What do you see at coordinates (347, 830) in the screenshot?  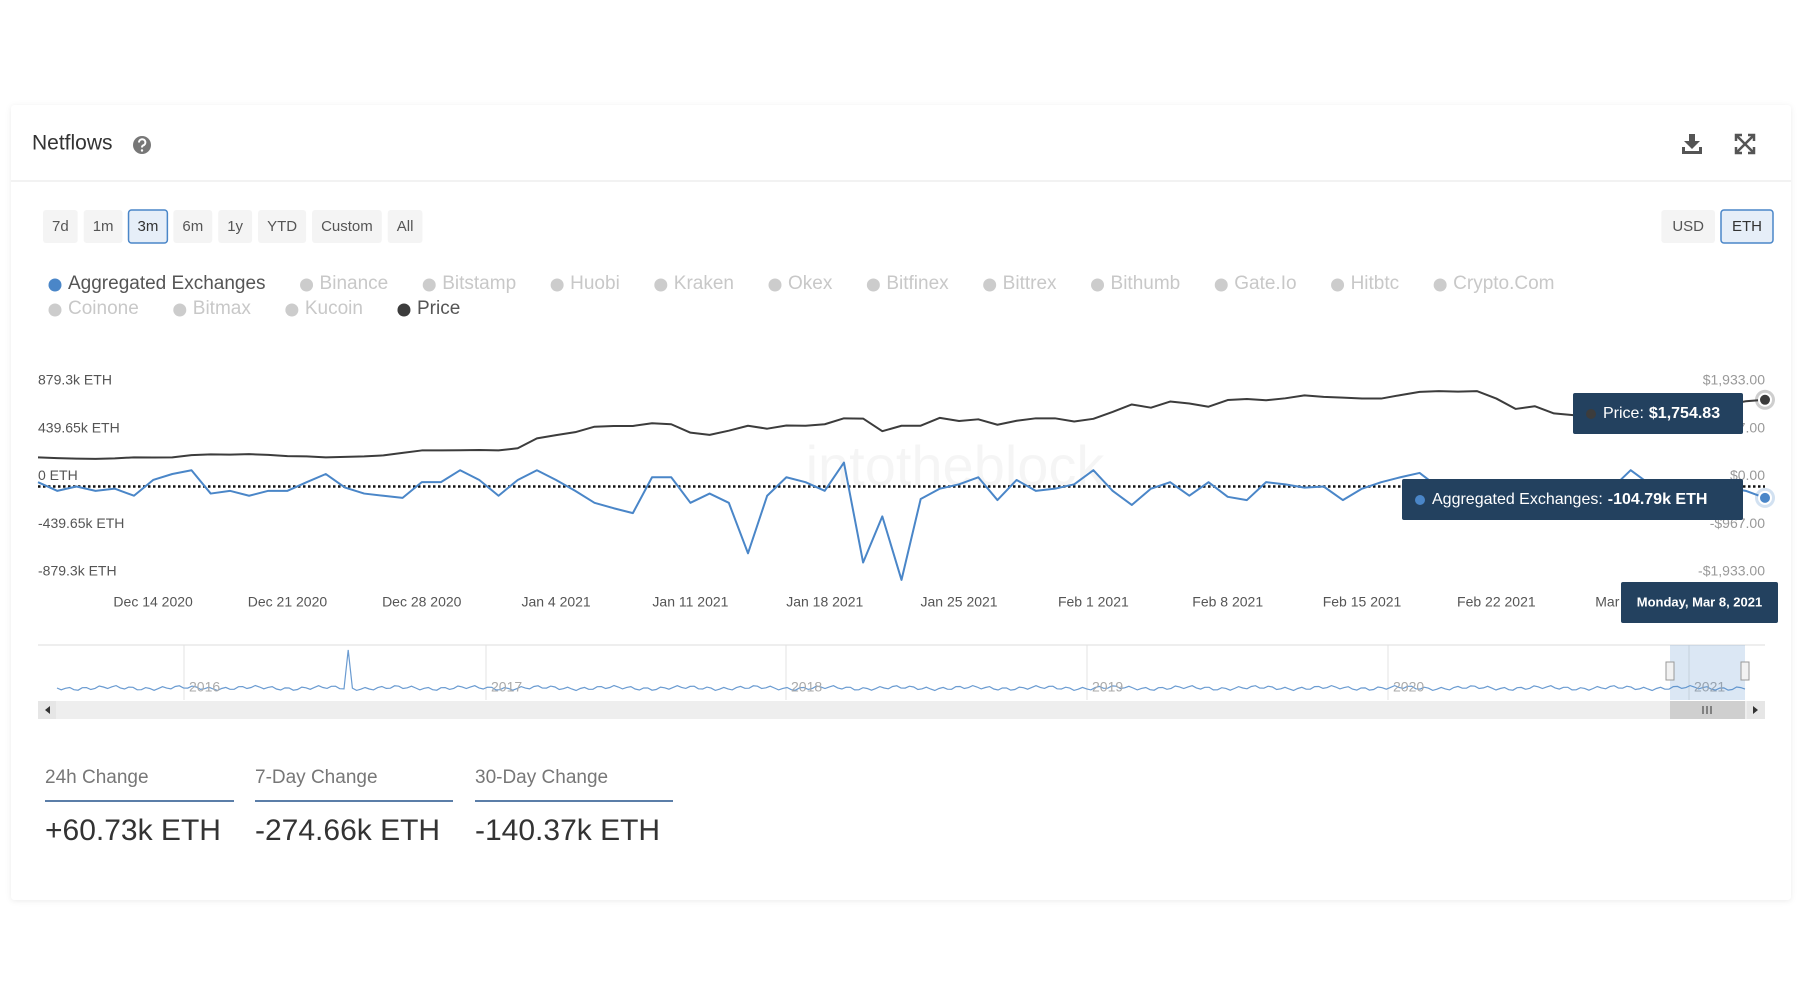 I see `stat-value: -274.66k ETH` at bounding box center [347, 830].